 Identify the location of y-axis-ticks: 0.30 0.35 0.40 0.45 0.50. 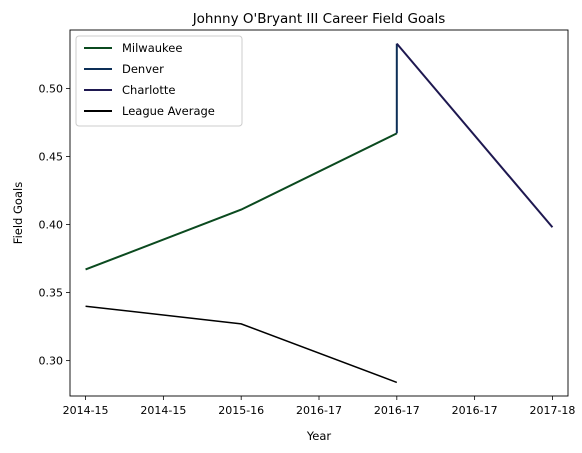
(54, 225).